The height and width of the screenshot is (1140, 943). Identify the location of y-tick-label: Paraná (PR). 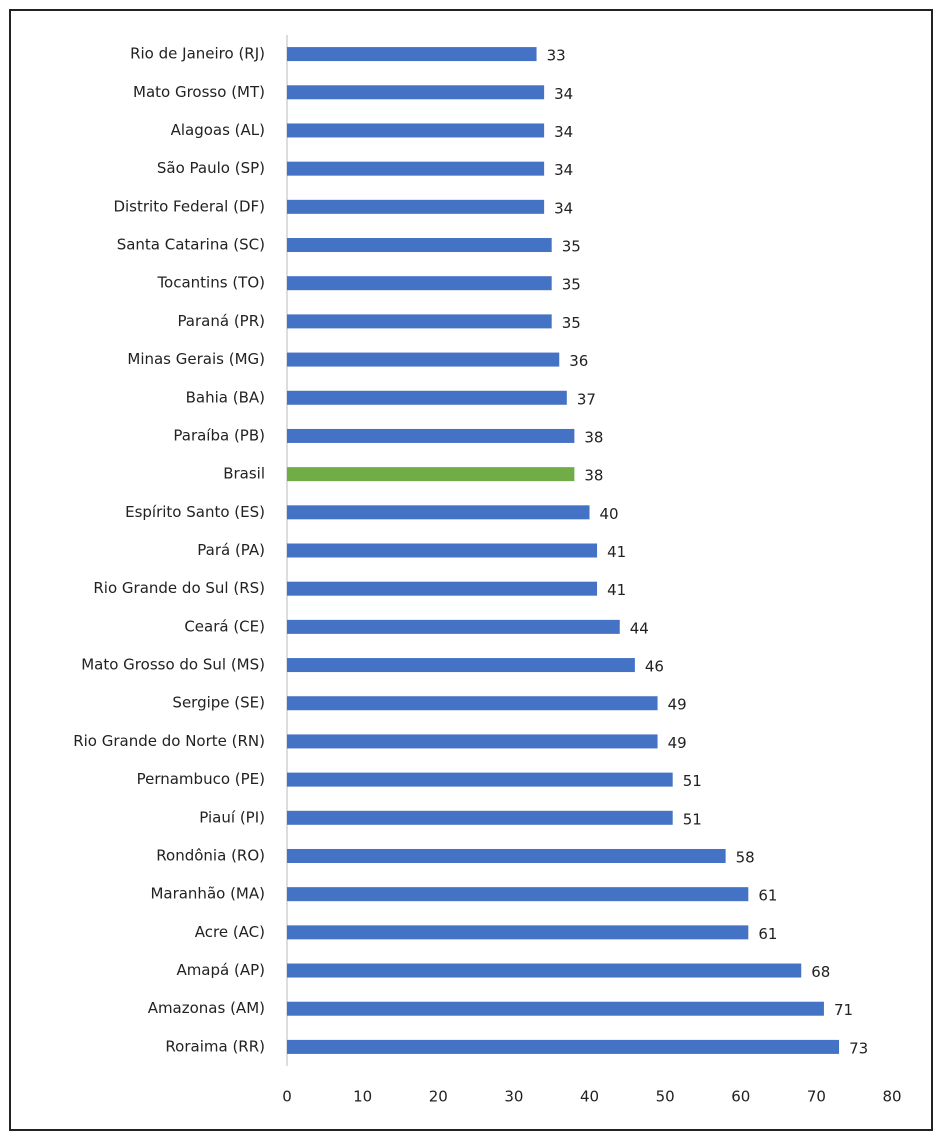
(221, 321).